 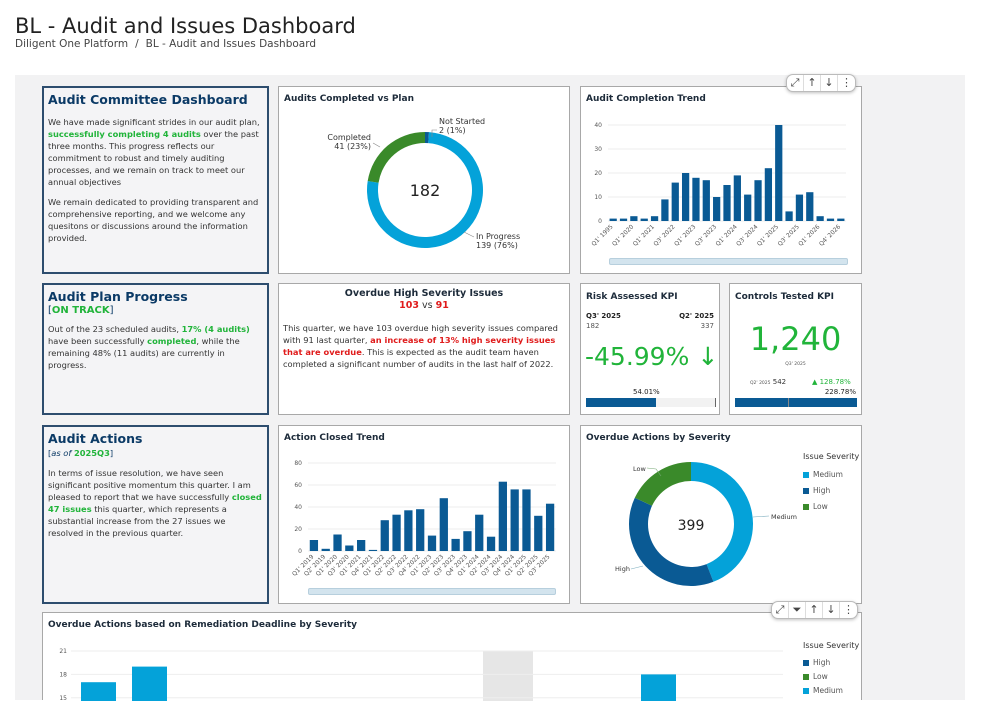 What do you see at coordinates (462, 121) in the screenshot?
I see `label-not-started: Not Started` at bounding box center [462, 121].